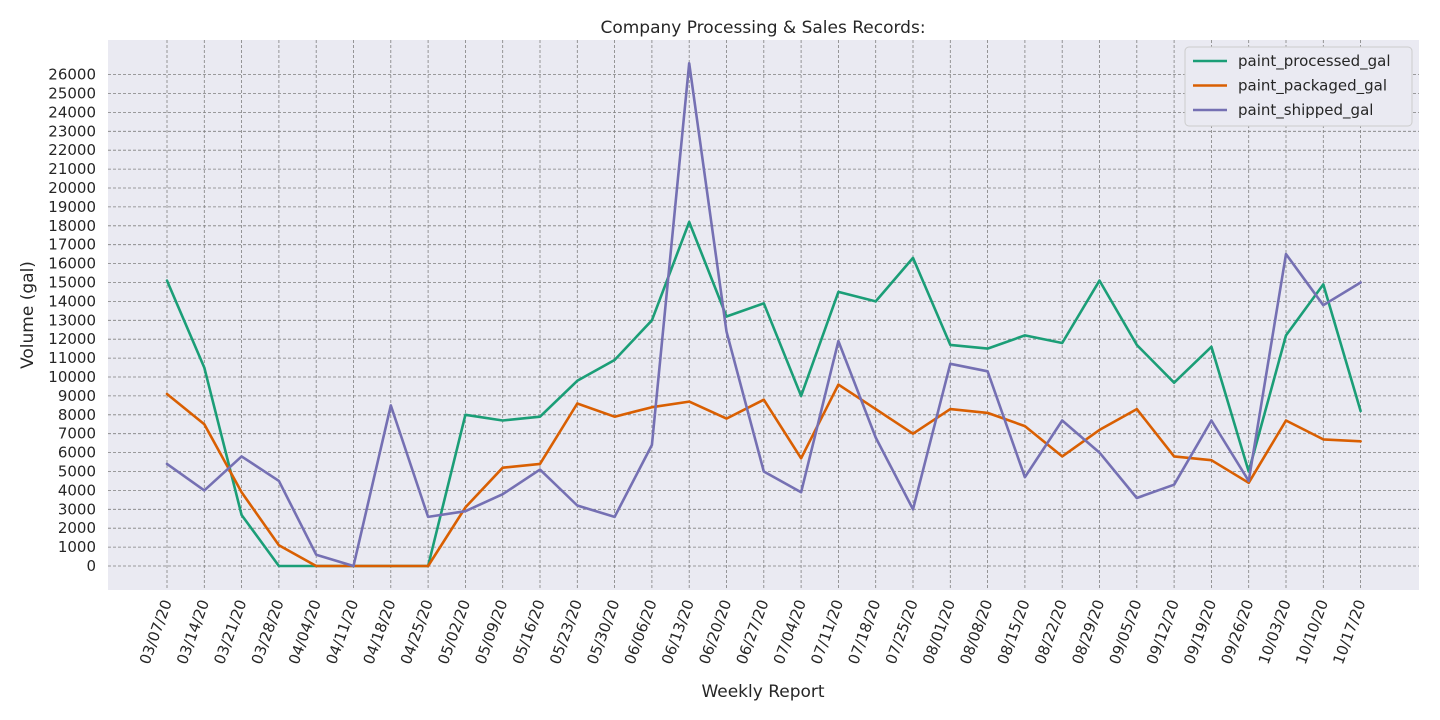 Image resolution: width=1440 pixels, height=720 pixels. What do you see at coordinates (77, 509) in the screenshot?
I see `y-tick-label: 3000` at bounding box center [77, 509].